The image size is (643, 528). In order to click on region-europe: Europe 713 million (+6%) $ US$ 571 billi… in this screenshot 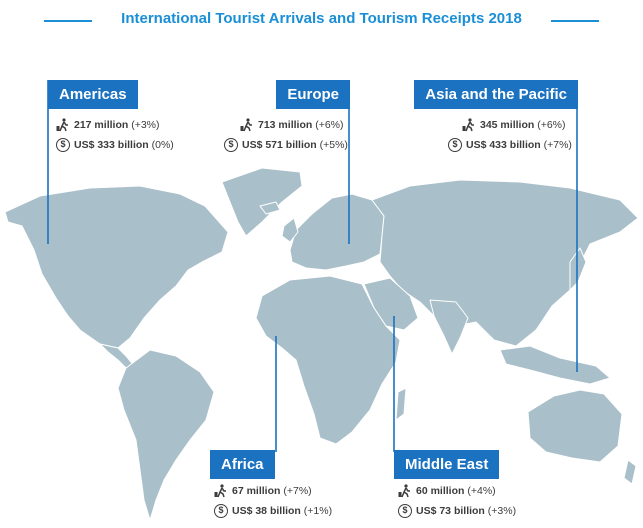, I will do `click(285, 117)`.